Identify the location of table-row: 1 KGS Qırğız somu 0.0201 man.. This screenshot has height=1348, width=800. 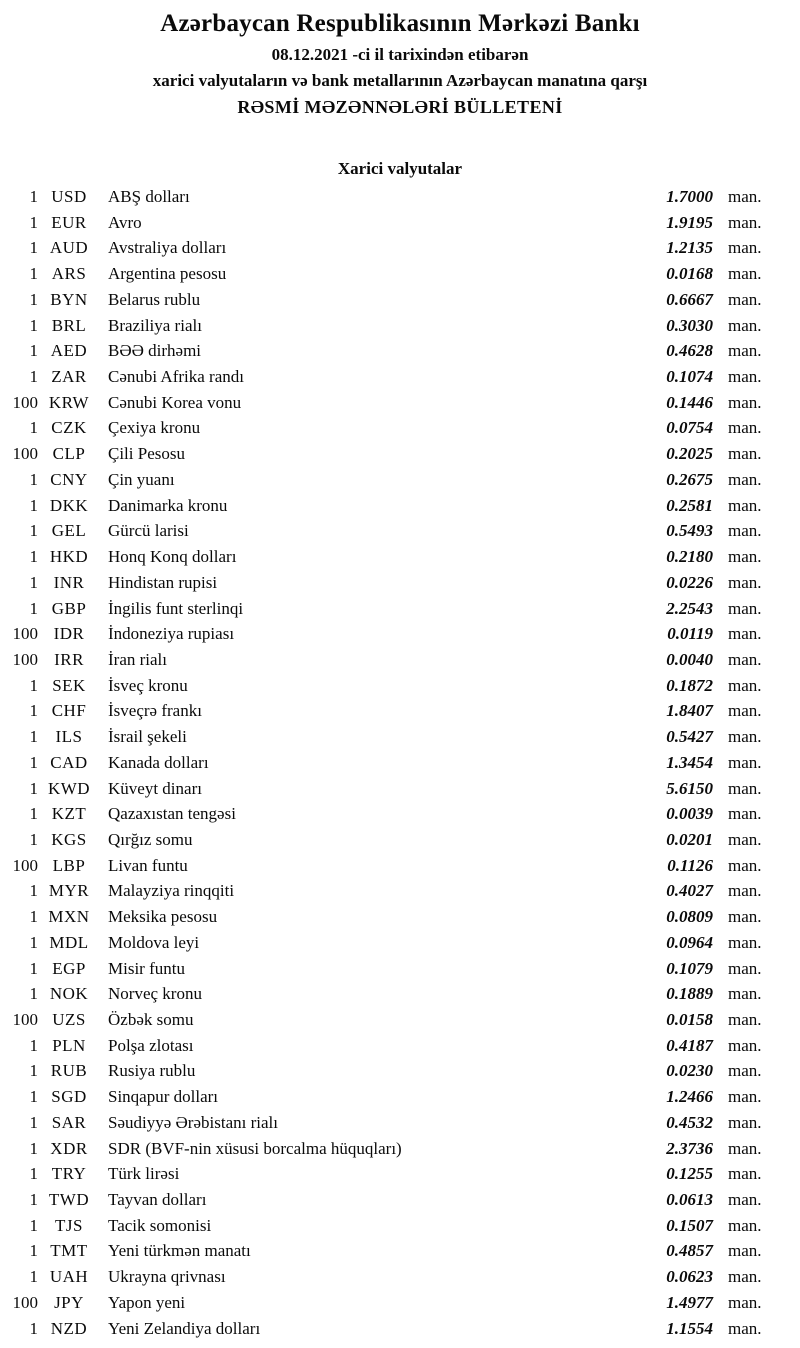
(400, 843).